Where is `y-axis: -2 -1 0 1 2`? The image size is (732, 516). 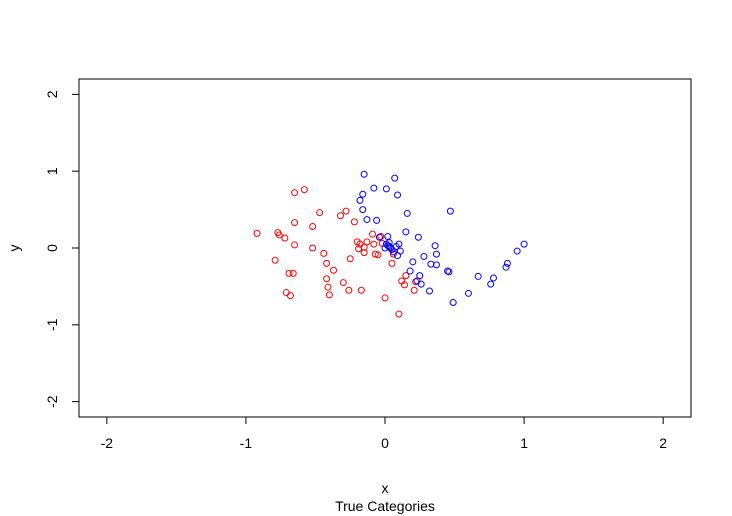 y-axis: -2 -1 0 1 2 is located at coordinates (62, 249).